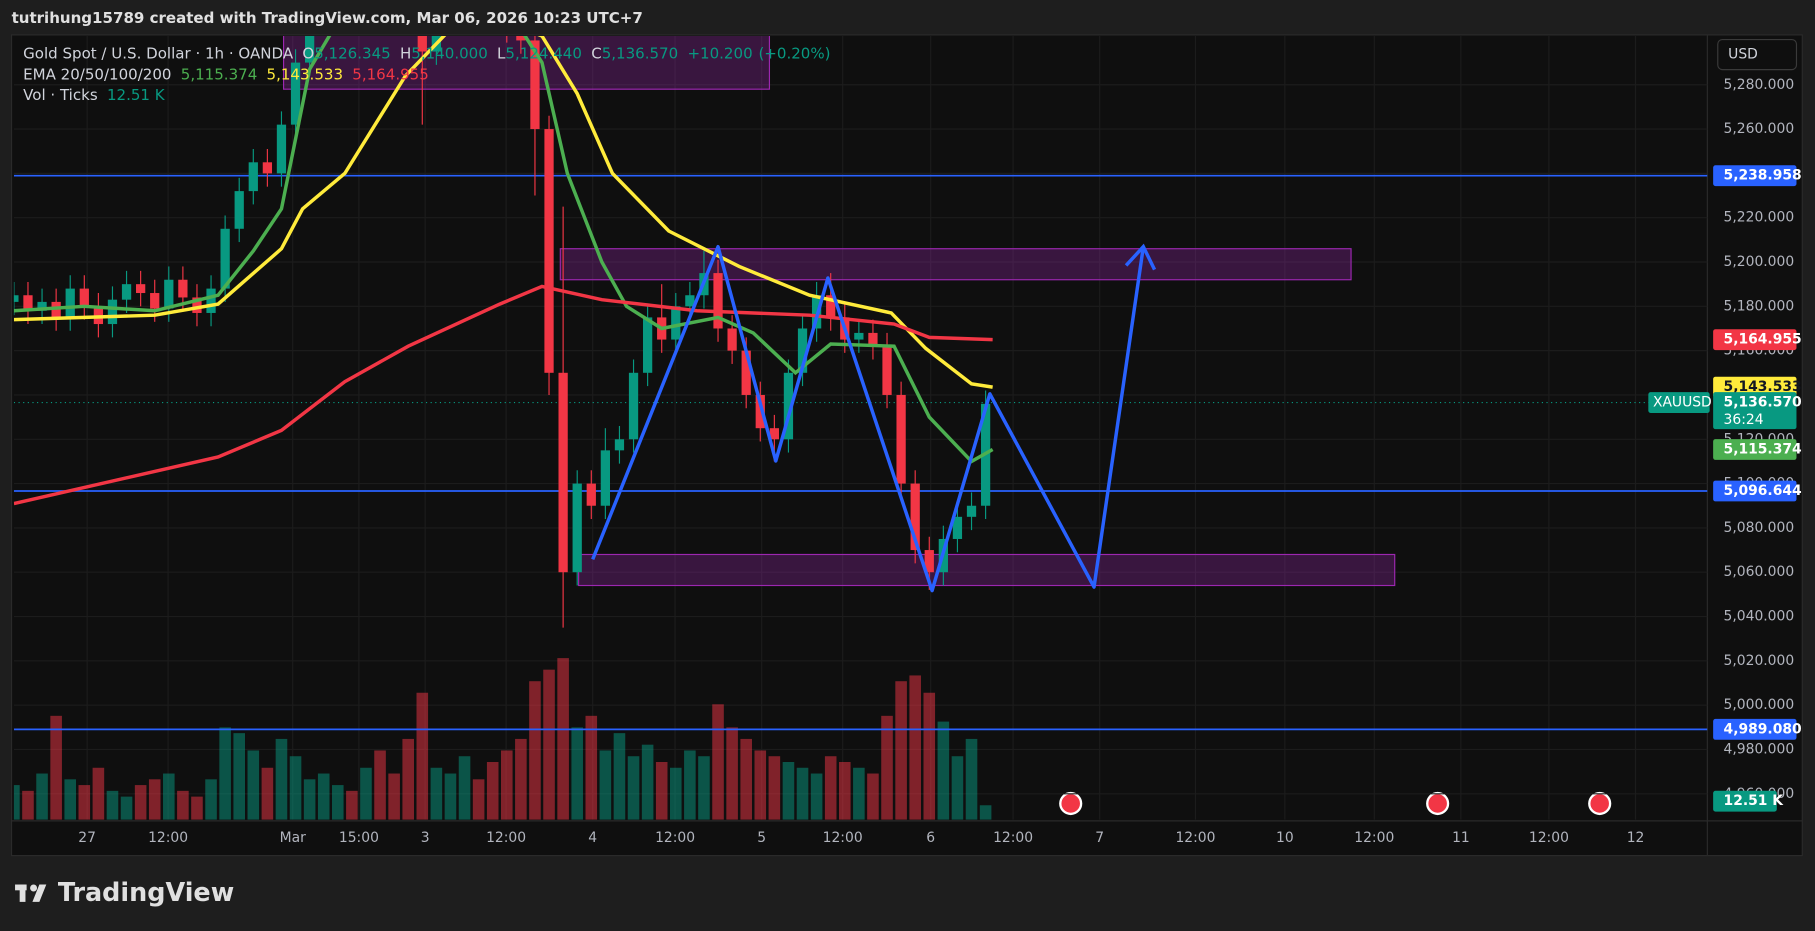 The height and width of the screenshot is (931, 1815). What do you see at coordinates (22, 893) in the screenshot?
I see `logo-part` at bounding box center [22, 893].